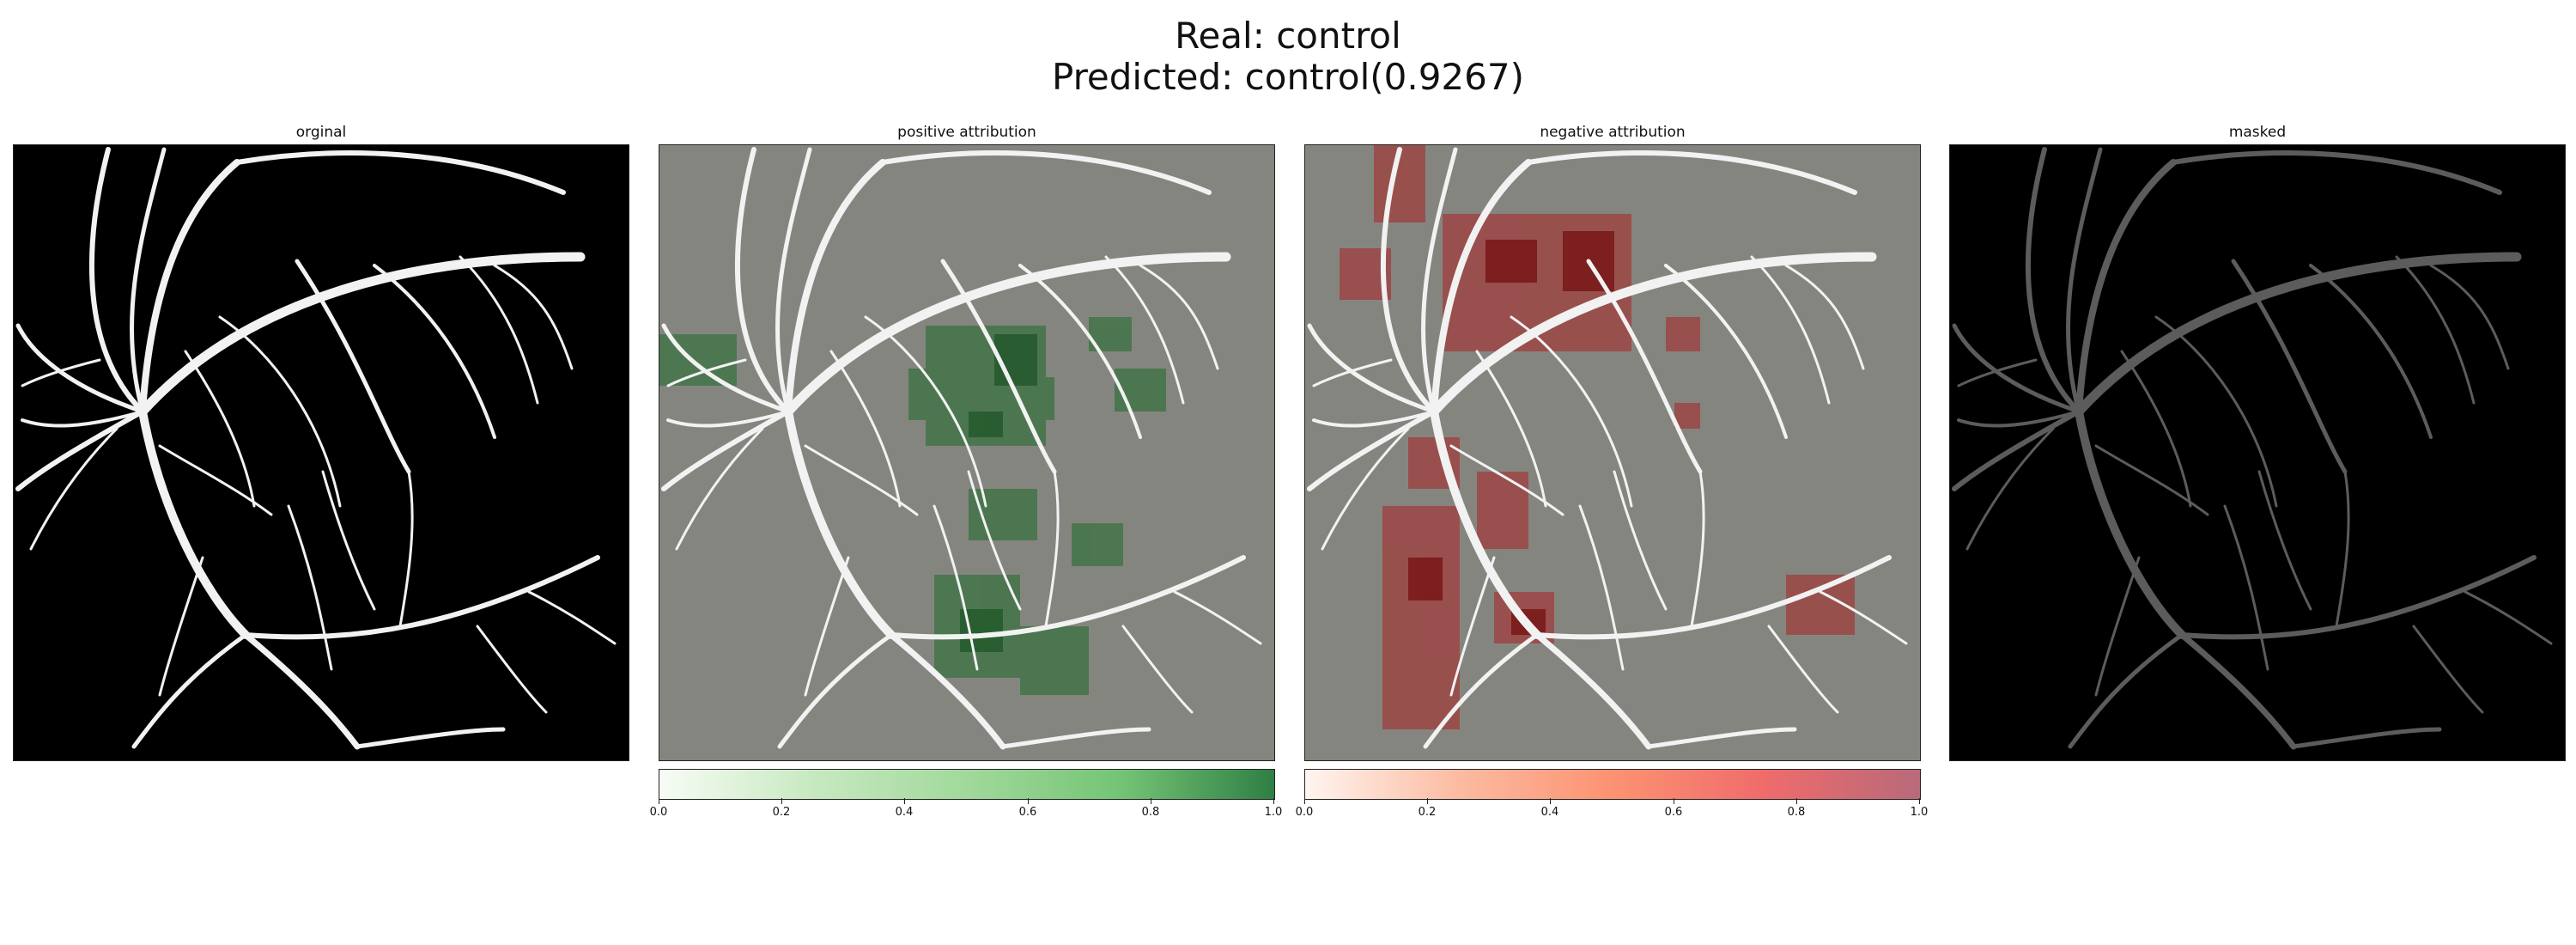 Image resolution: width=2576 pixels, height=945 pixels. What do you see at coordinates (658, 812) in the screenshot?
I see `positive-colorbar-tick-label: 0.0` at bounding box center [658, 812].